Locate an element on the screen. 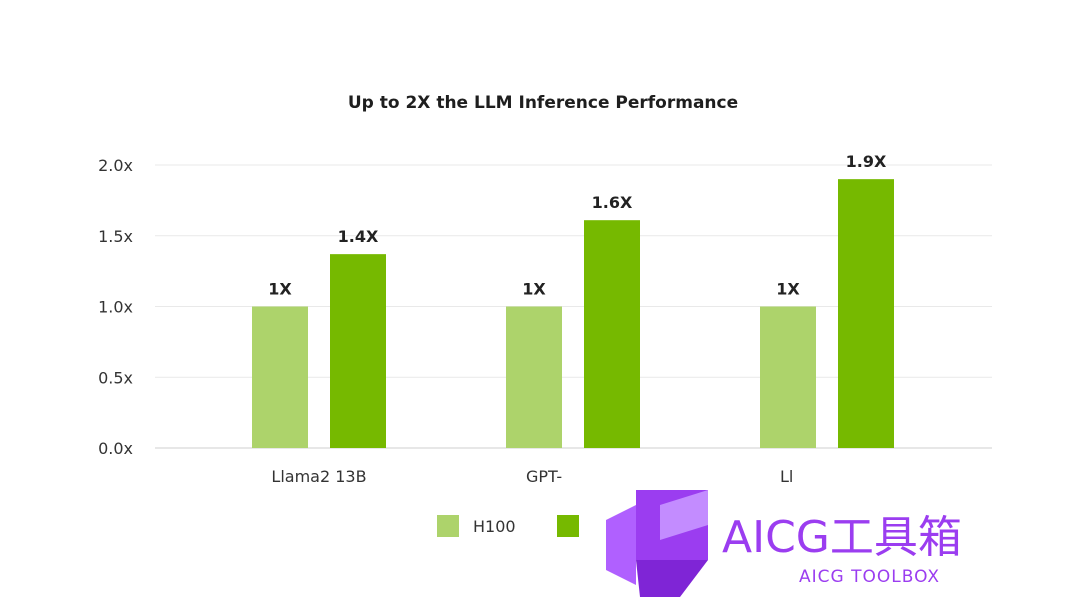  x-axis-categories: Llama2 13B GPT- Ll is located at coordinates (532, 476).